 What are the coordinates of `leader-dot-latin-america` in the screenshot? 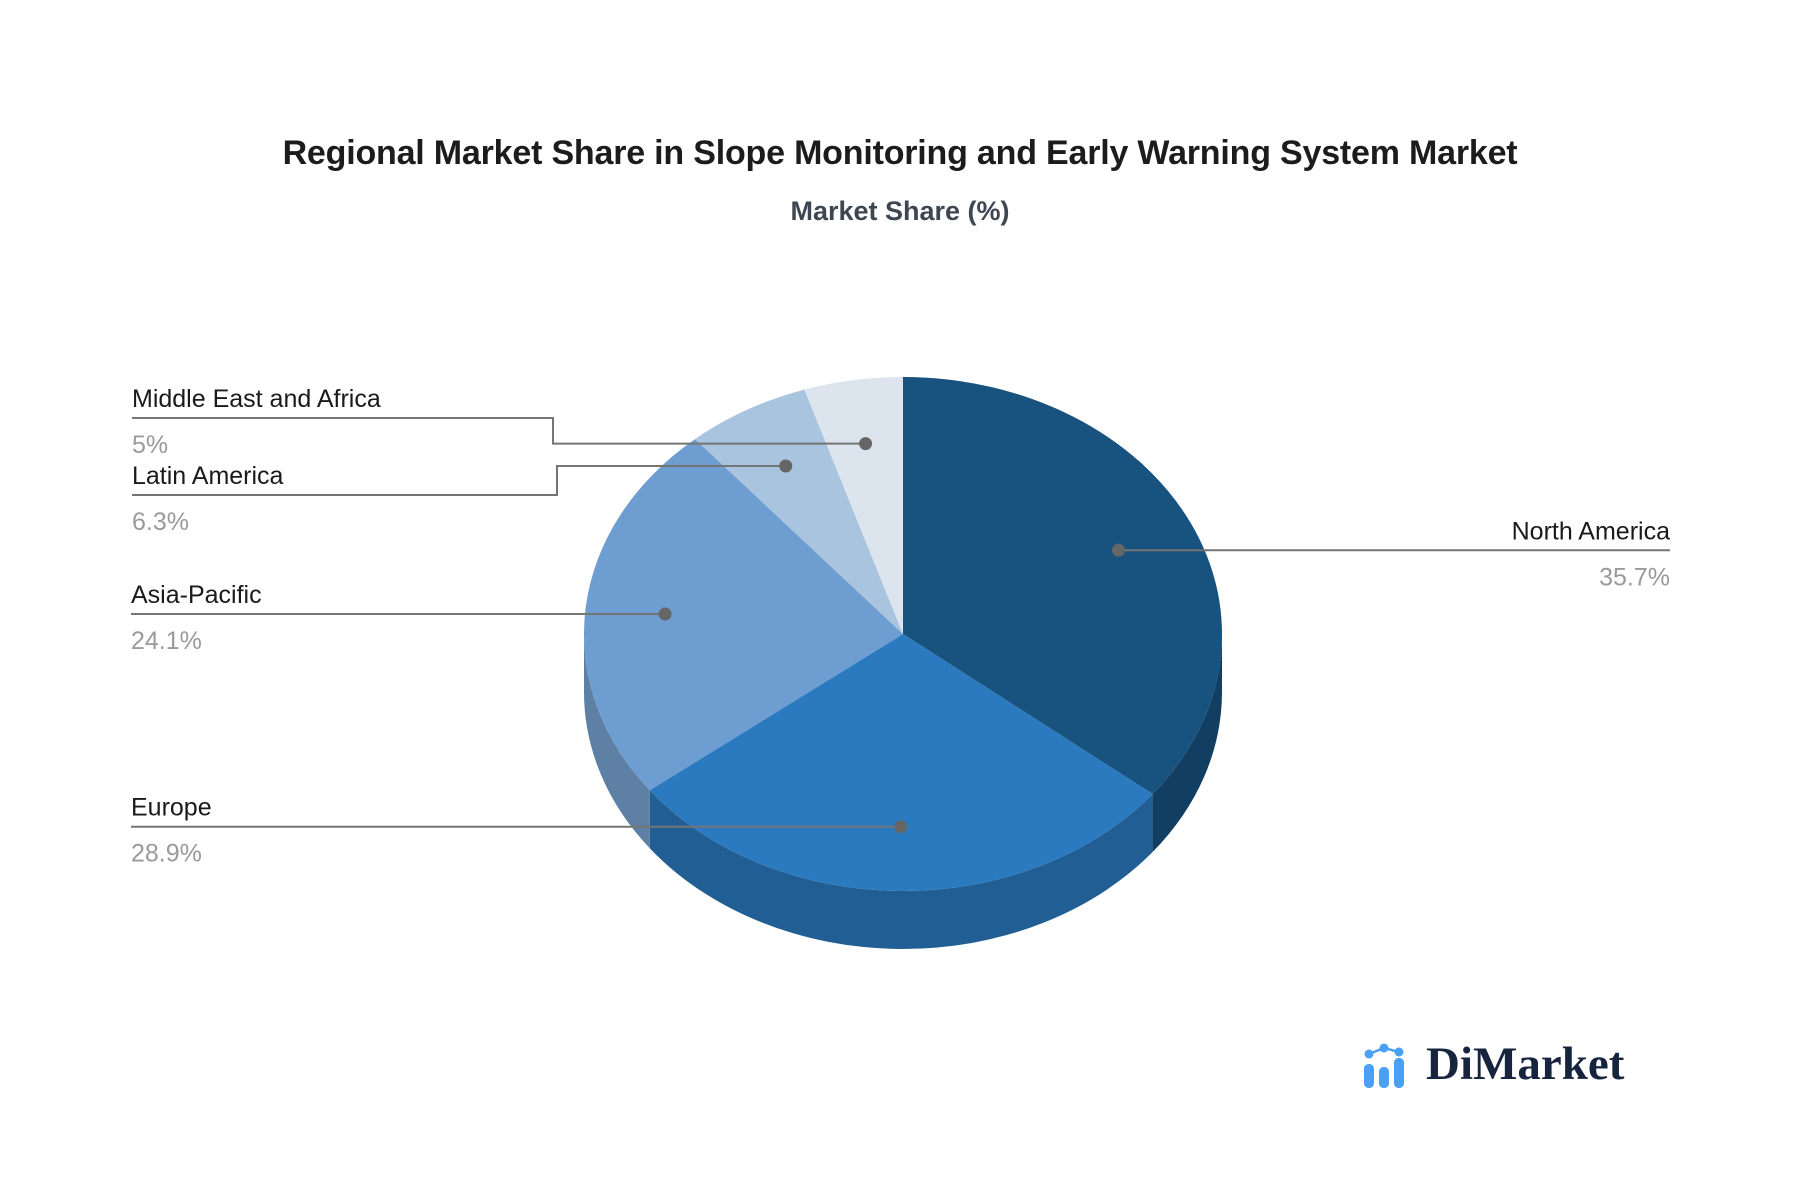 It's located at (786, 466).